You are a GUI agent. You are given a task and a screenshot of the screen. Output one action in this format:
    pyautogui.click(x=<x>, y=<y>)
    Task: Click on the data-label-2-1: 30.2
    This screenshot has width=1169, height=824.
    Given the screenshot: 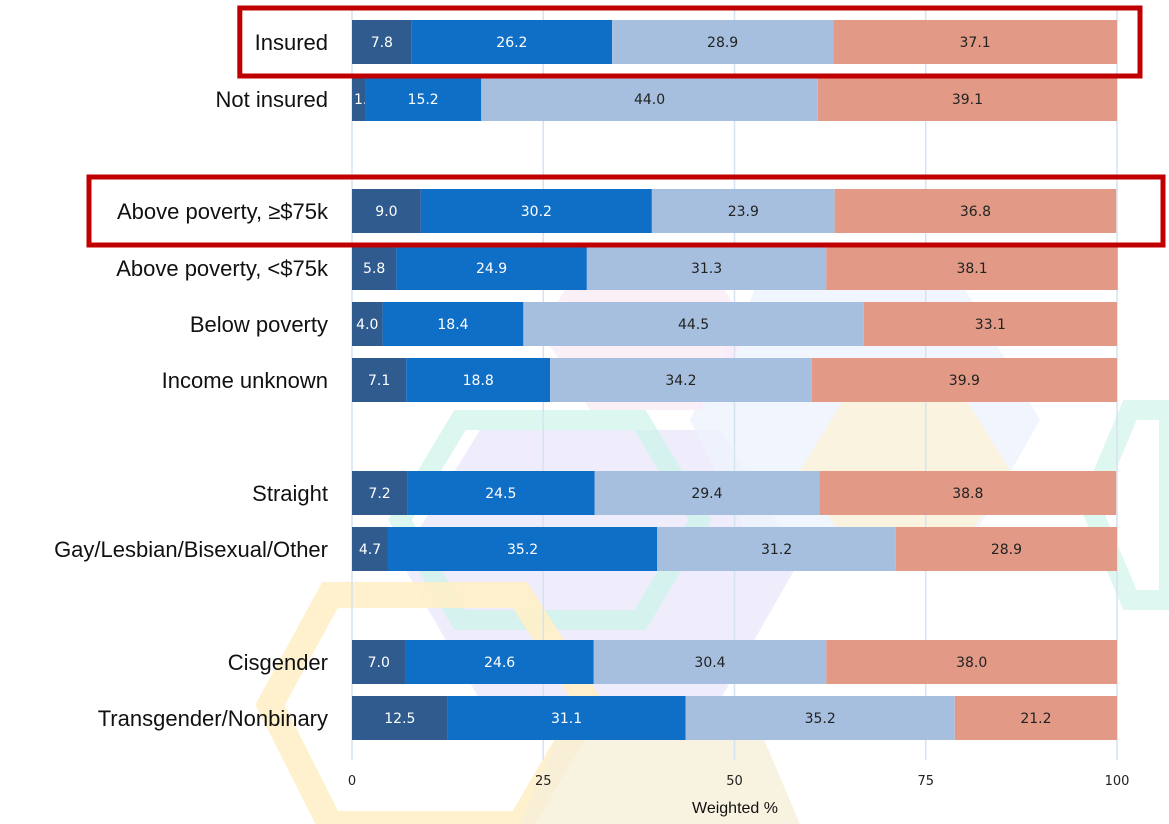 What is the action you would take?
    pyautogui.click(x=536, y=212)
    